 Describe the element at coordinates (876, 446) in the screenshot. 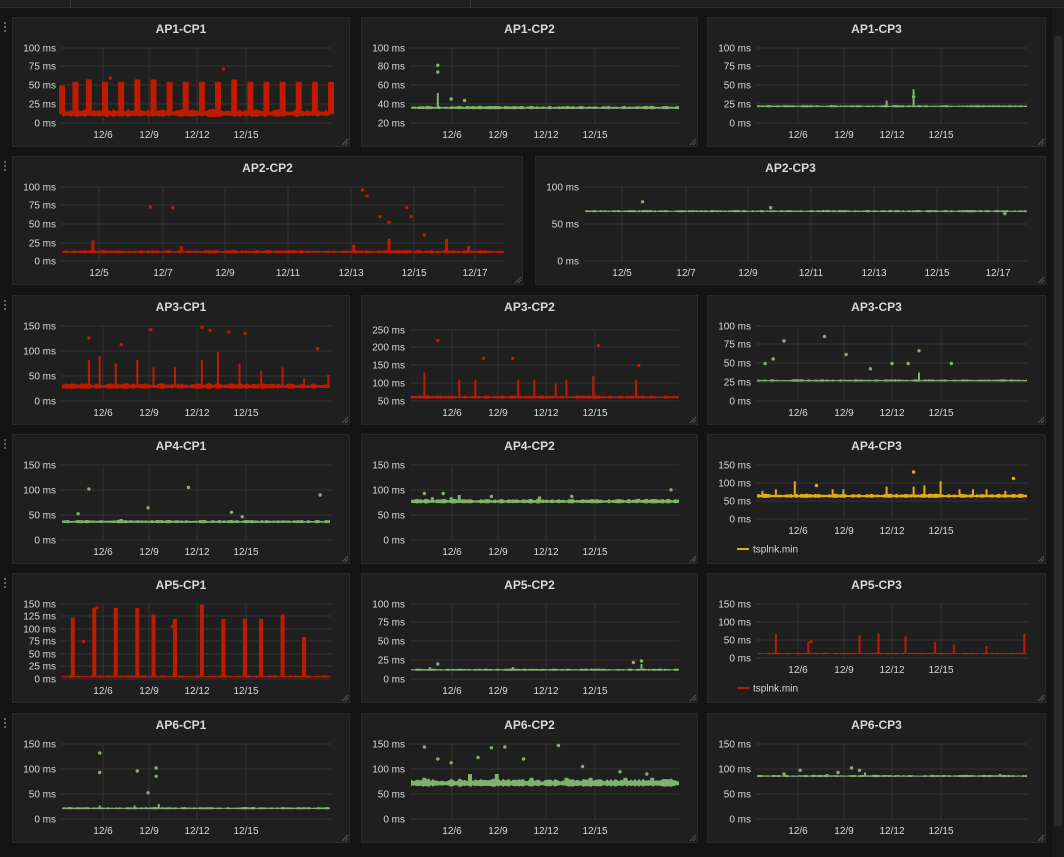

I see `panel-title: AP4-CP3` at that location.